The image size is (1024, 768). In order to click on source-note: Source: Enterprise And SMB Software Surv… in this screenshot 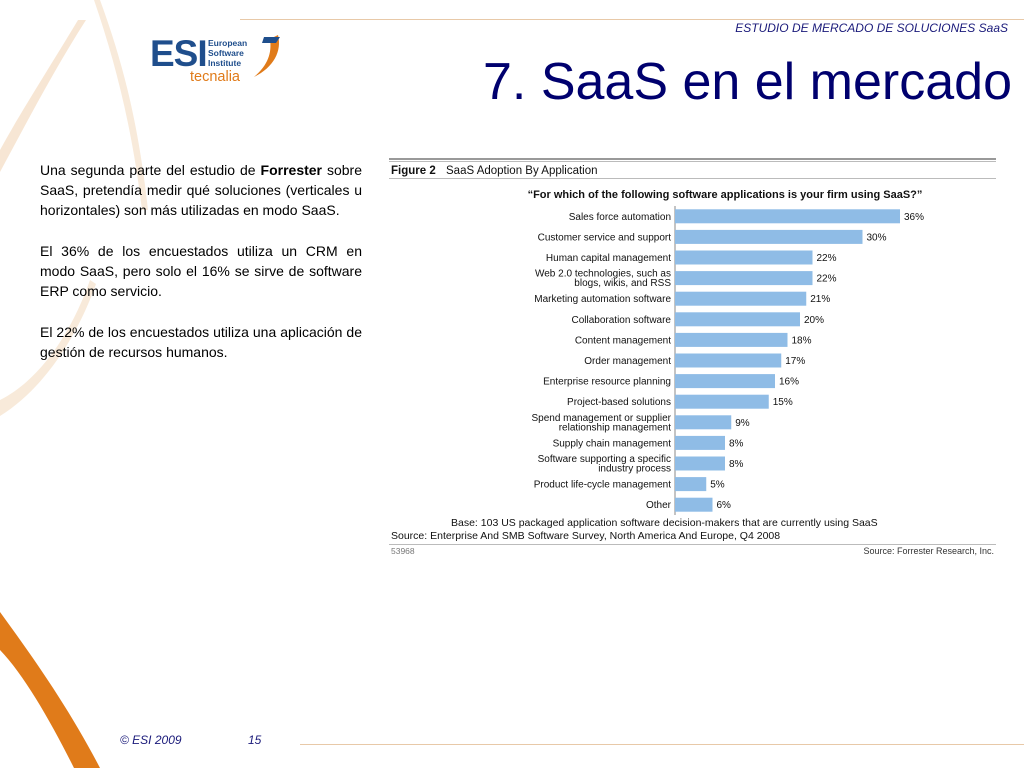, I will do `click(585, 536)`.